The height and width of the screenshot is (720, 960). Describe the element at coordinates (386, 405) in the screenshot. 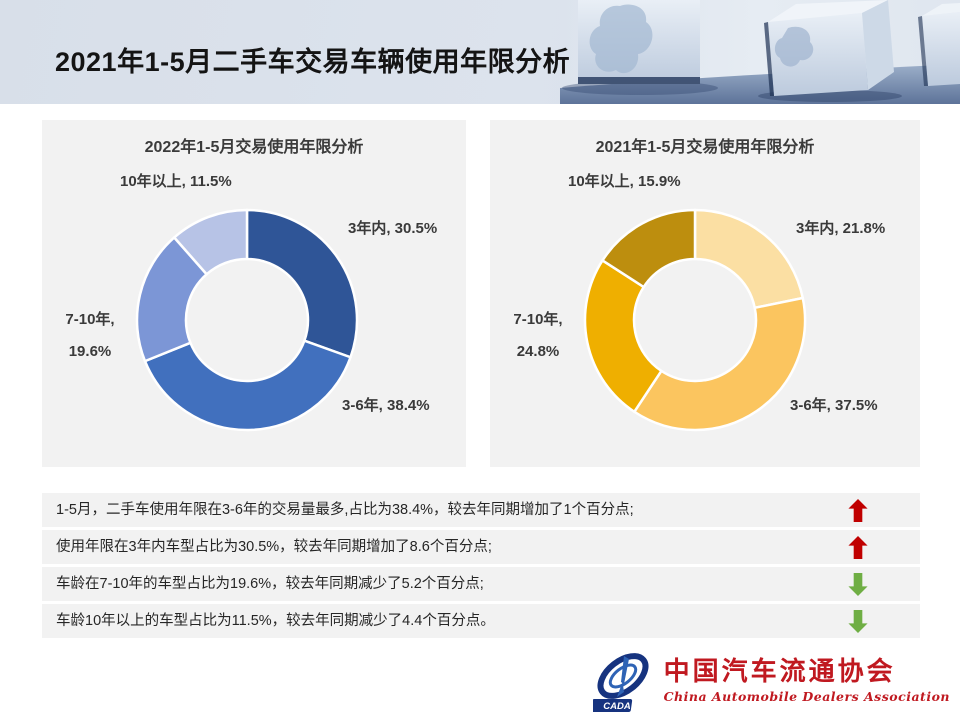

I see `chart-label-3to6: 3-6年, 38.4%` at that location.